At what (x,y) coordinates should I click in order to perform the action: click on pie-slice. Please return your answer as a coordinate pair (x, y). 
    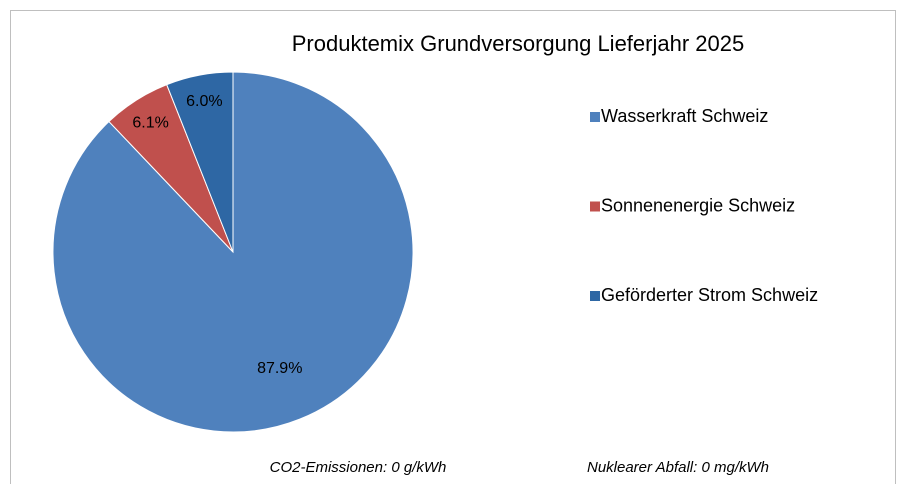
    Looking at the image, I should click on (200, 162).